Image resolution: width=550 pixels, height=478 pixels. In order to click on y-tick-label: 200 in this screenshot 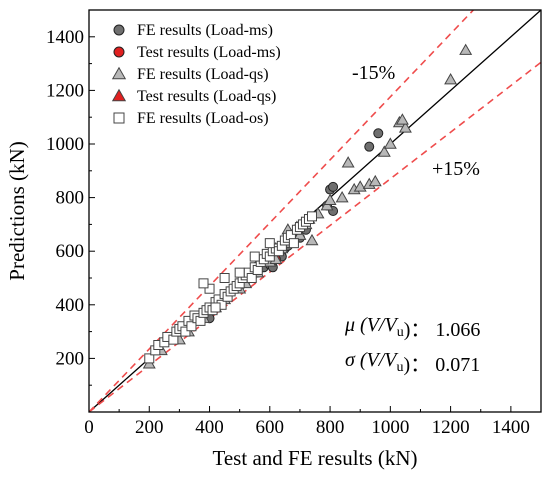, I will do `click(70, 358)`.